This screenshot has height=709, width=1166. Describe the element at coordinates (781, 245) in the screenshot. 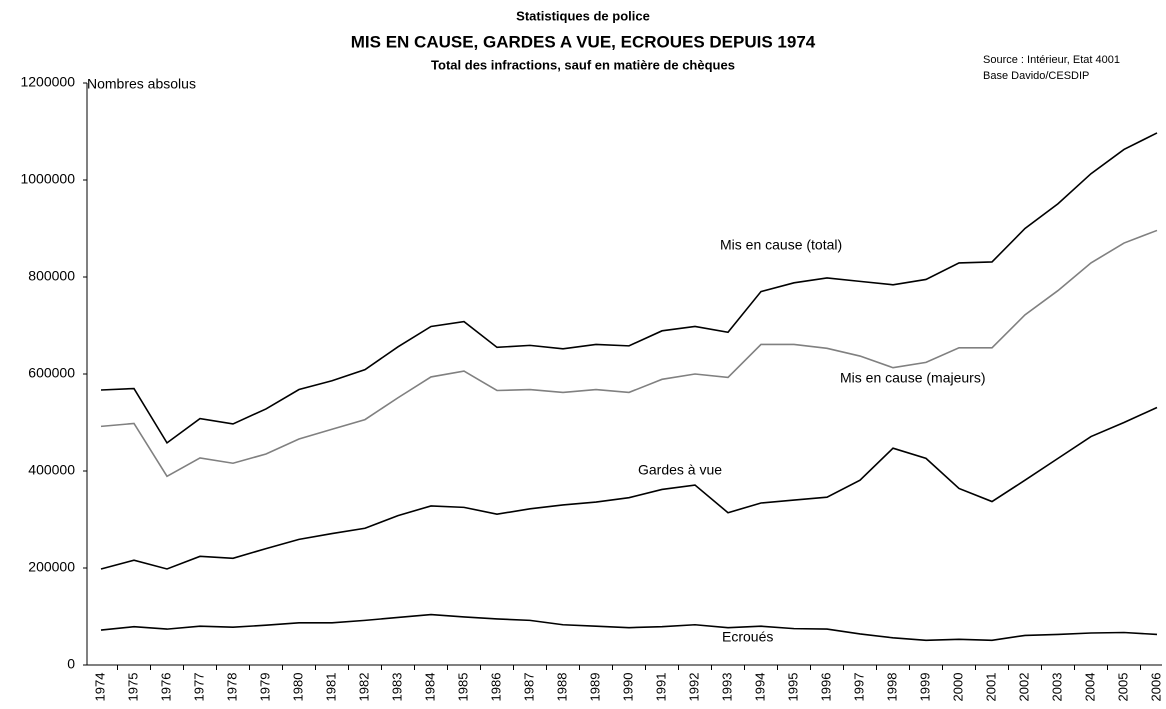

I see `series-label: Mis en cause (total)` at that location.